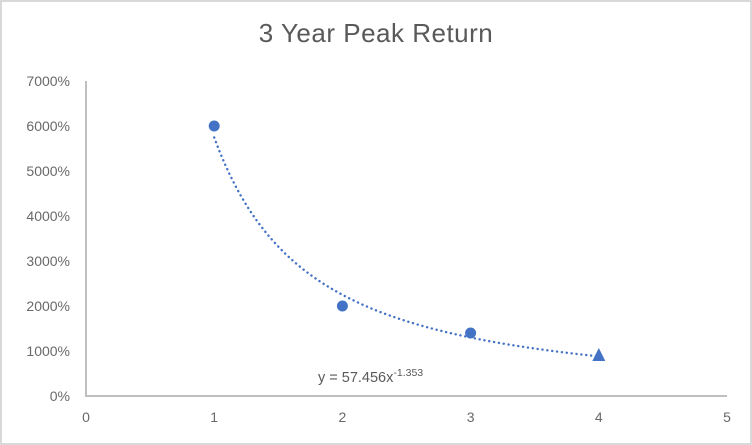 This screenshot has width=752, height=445. What do you see at coordinates (48, 261) in the screenshot?
I see `y-tick-label: 3000%` at bounding box center [48, 261].